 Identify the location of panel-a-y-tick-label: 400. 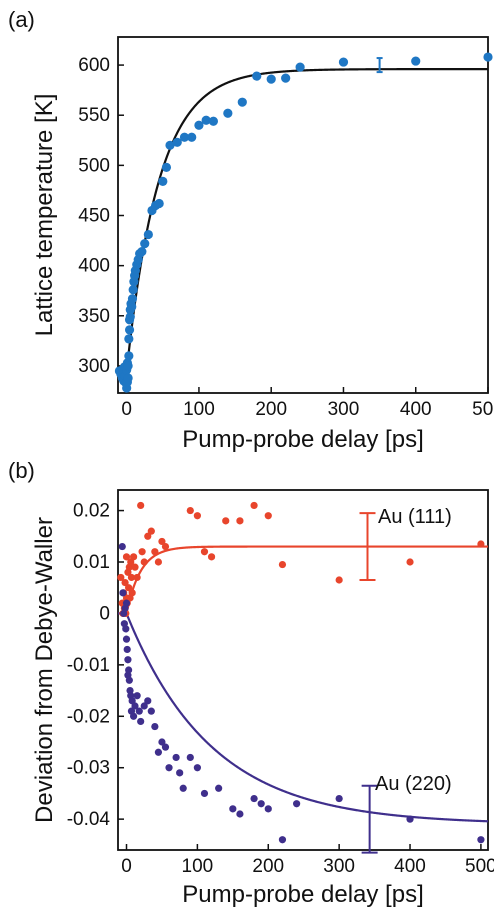
(94, 266).